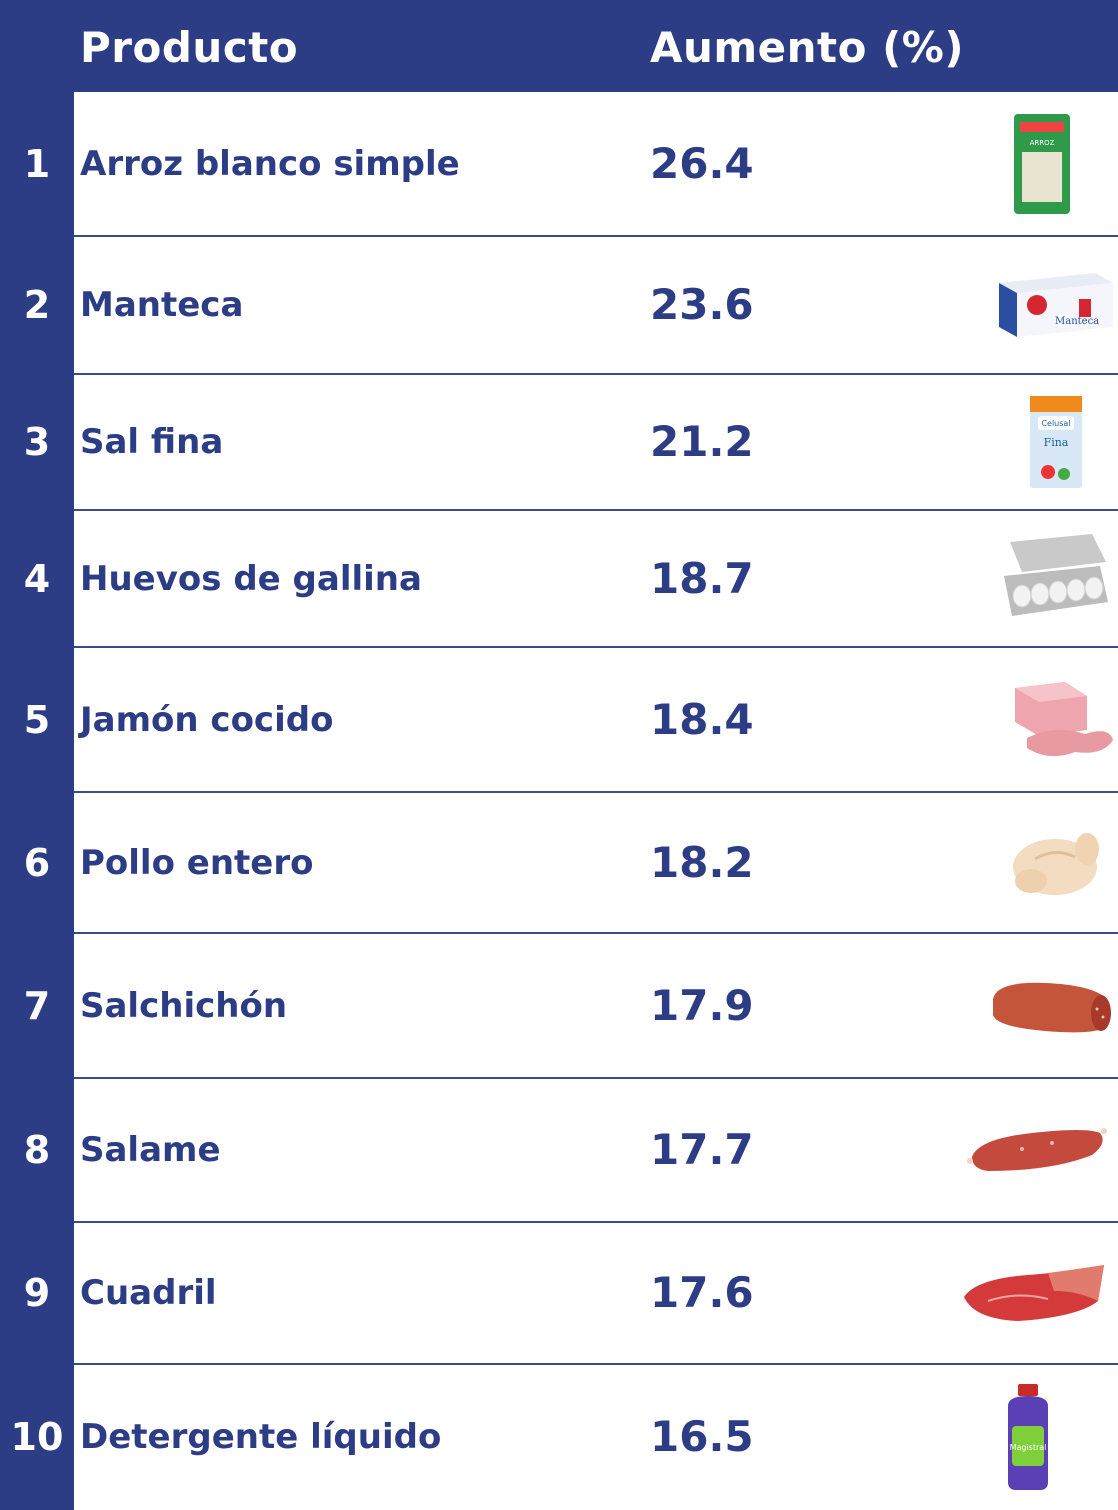  What do you see at coordinates (152, 442) in the screenshot?
I see `row-product-name: Sal fina` at bounding box center [152, 442].